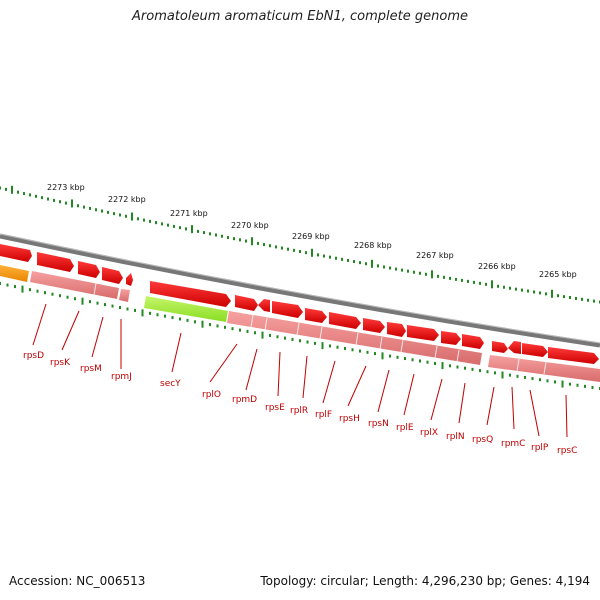  I want to click on kbp-label: 2269 kbp, so click(311, 236).